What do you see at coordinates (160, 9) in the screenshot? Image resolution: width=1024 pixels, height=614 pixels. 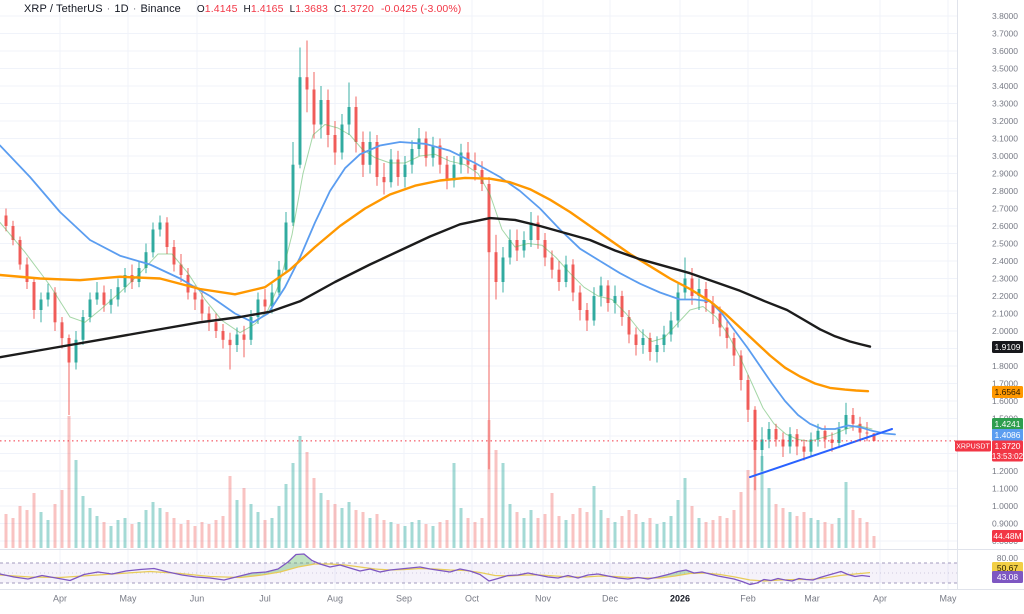 I see `exchange-label: Binance` at bounding box center [160, 9].